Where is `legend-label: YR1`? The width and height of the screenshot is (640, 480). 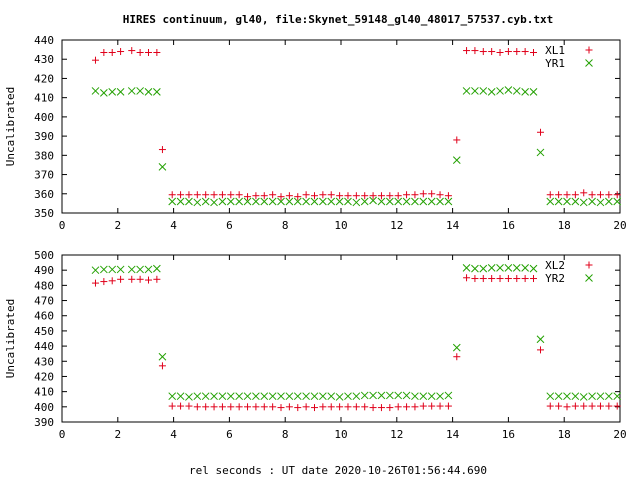 legend-label: YR1 is located at coordinates (555, 63).